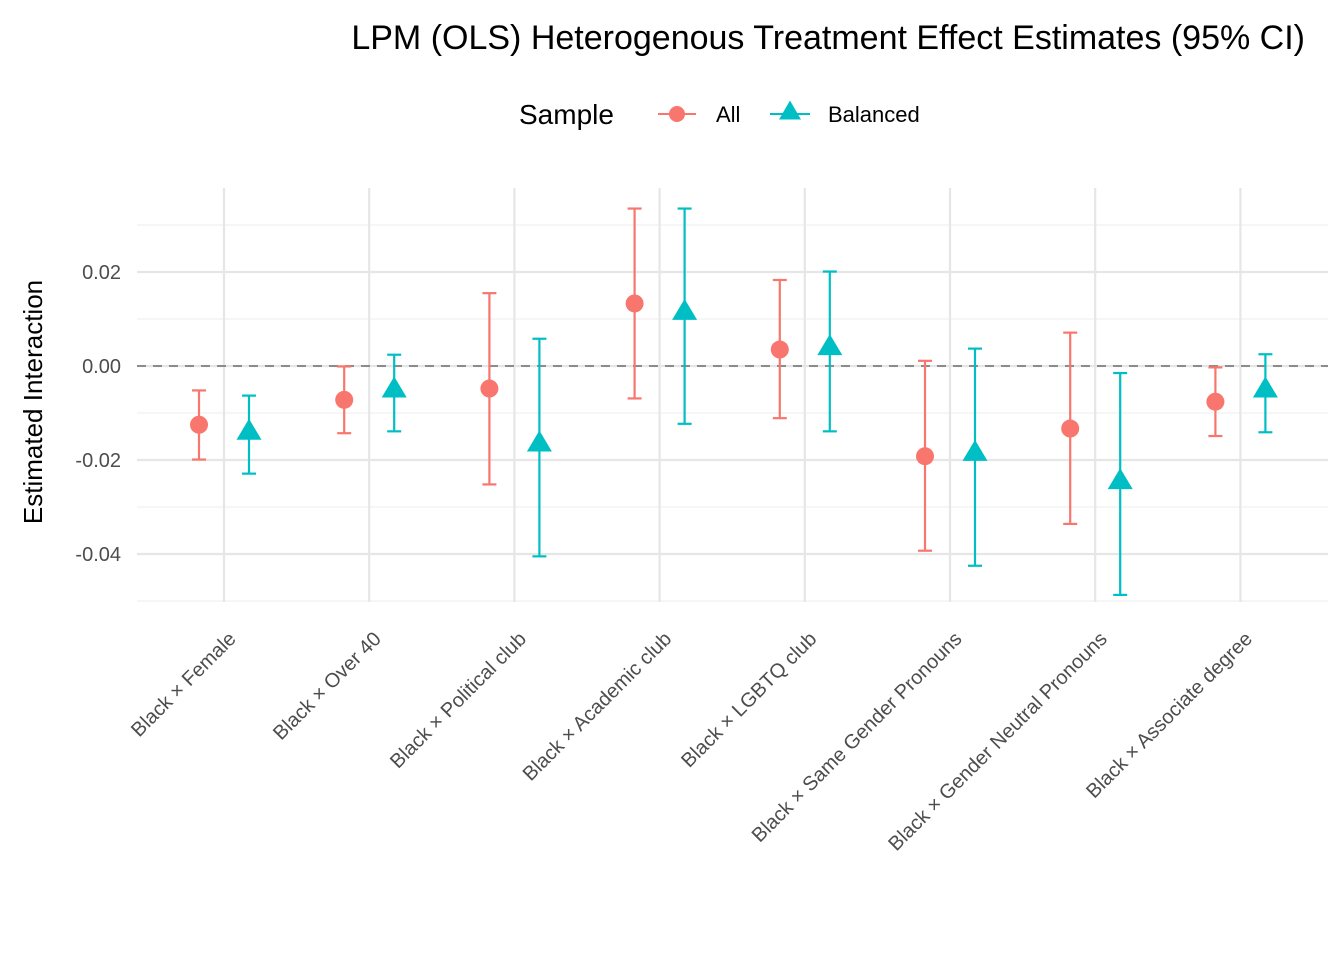  I want to click on x-tick-label: Black × Political club, so click(458, 700).